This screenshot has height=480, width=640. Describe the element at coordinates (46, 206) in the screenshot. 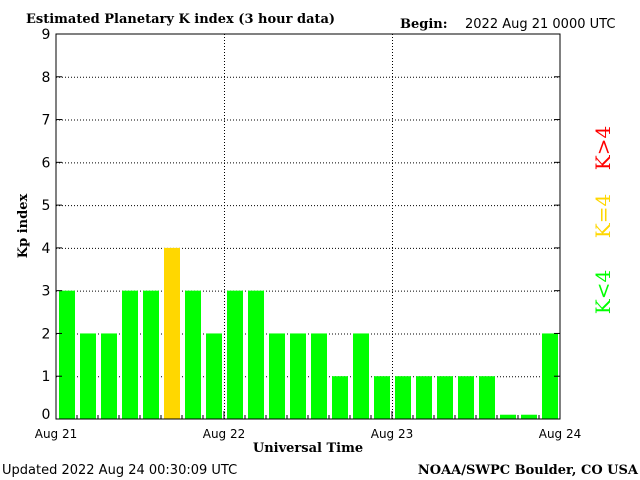

I see `y-tick-label: 5` at that location.